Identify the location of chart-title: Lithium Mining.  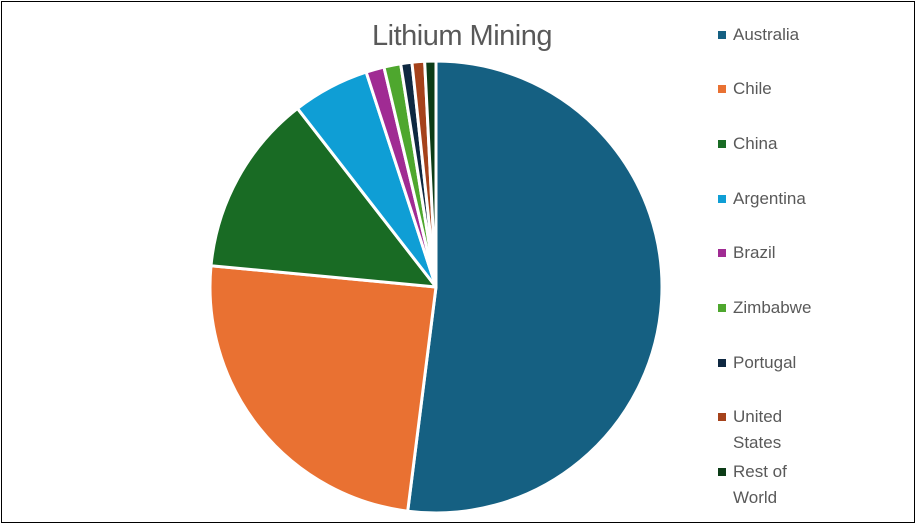
(462, 36).